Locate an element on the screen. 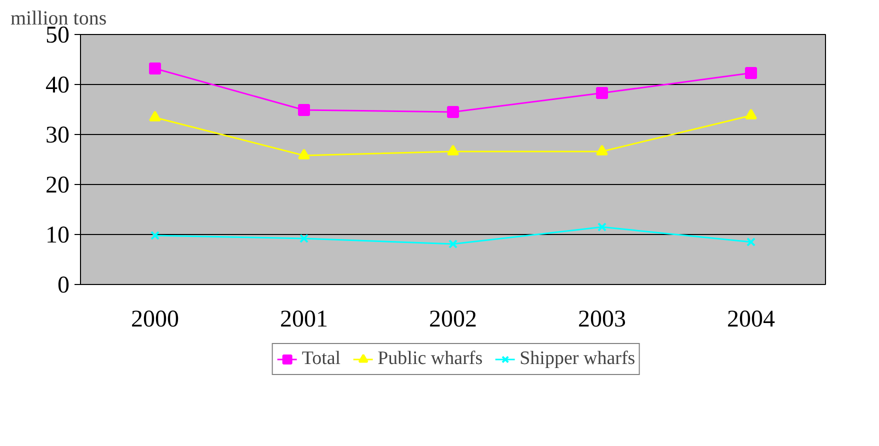 The image size is (879, 446). legend-label: Shipper wharfs is located at coordinates (578, 359).